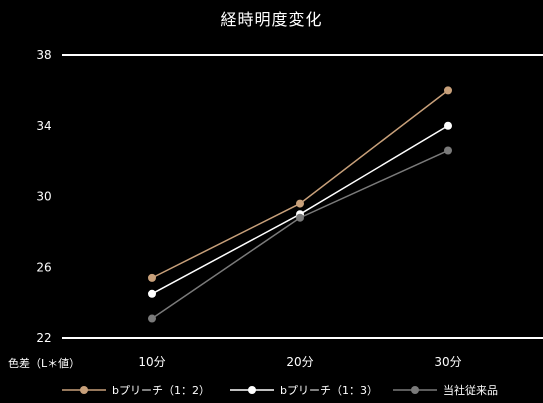  I want to click on x-tick-label-2: 30分, so click(447, 362).